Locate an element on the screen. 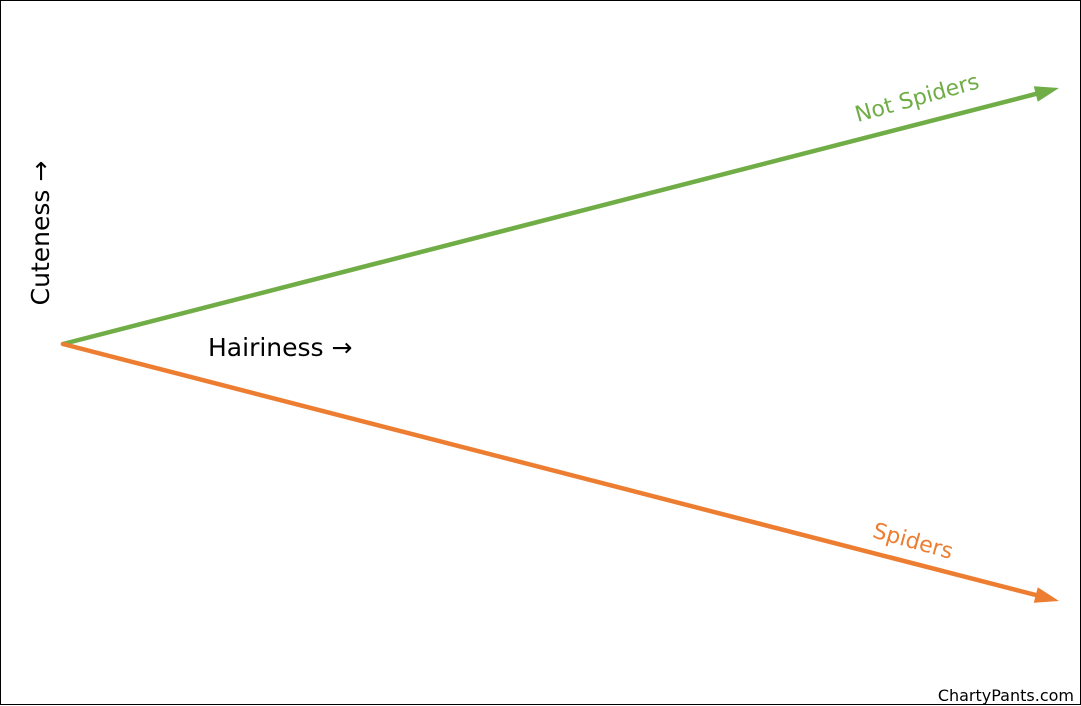  series-label-not-spiders: Not Spiders is located at coordinates (917, 99).